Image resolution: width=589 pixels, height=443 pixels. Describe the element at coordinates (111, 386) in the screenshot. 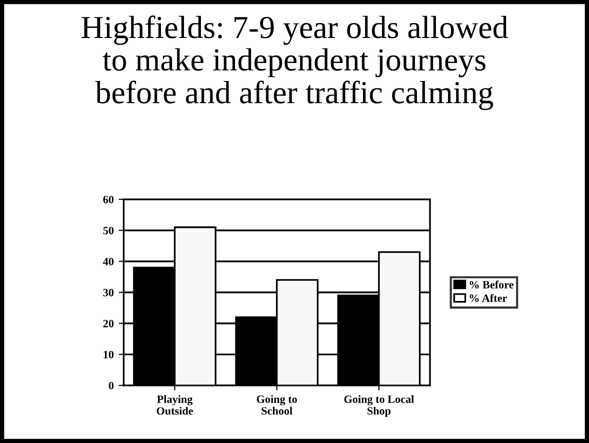

I see `y-tick-label: 0` at that location.